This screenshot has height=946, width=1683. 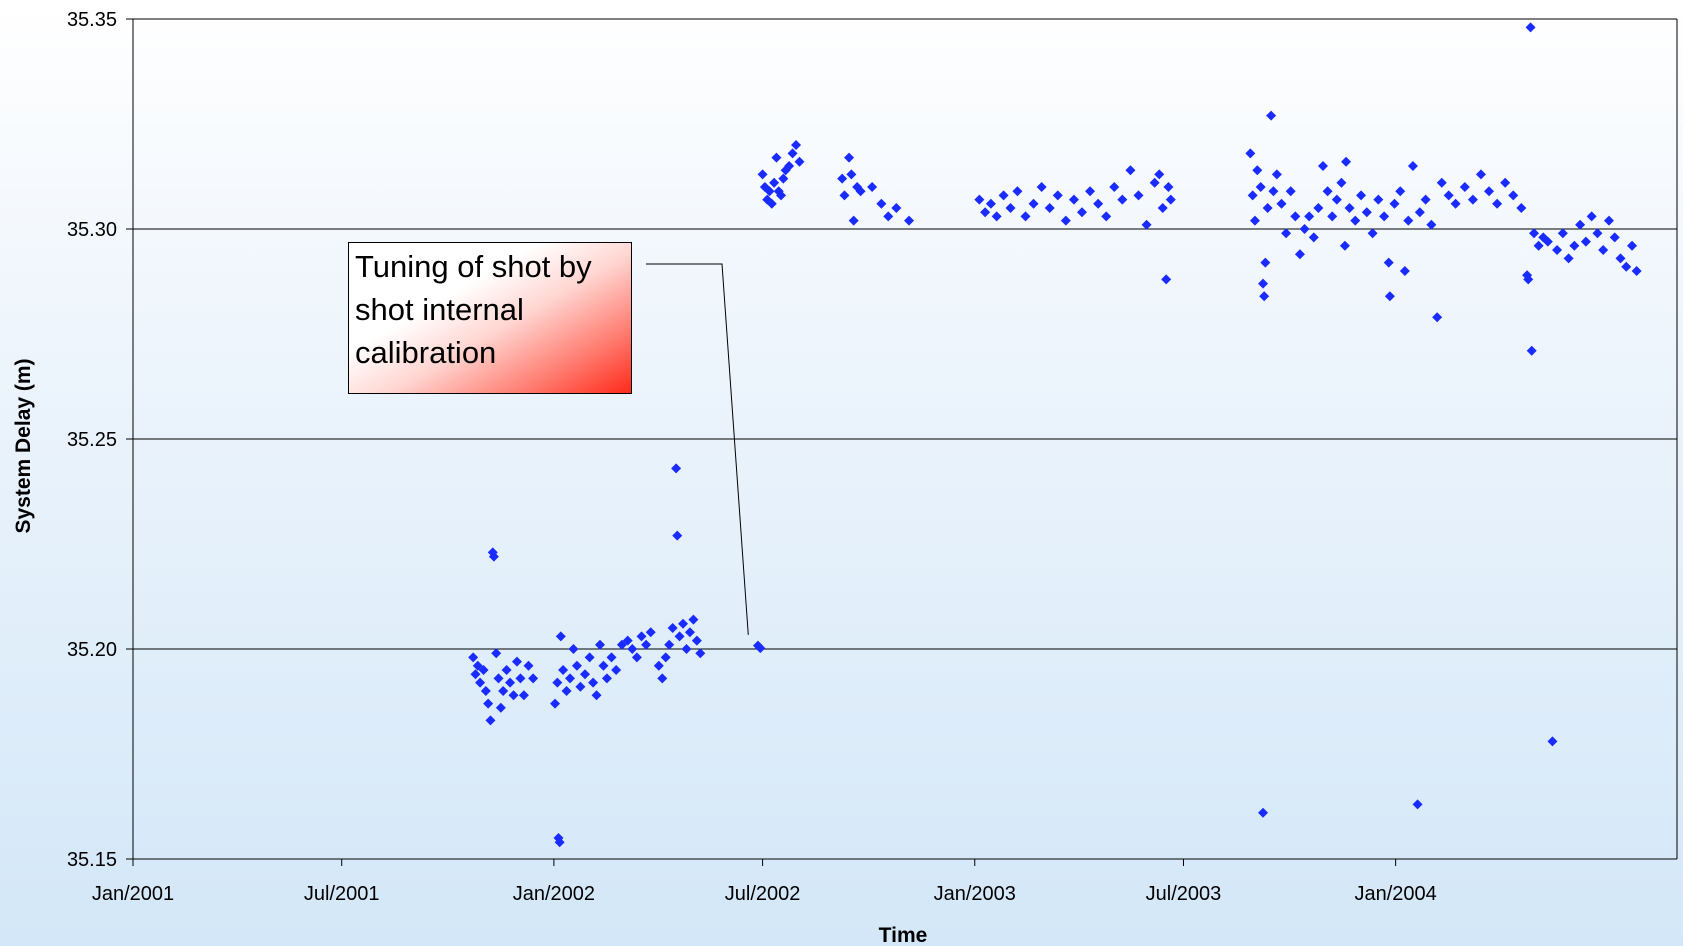 I want to click on x-tick-label: Jan/2002, so click(x=554, y=894).